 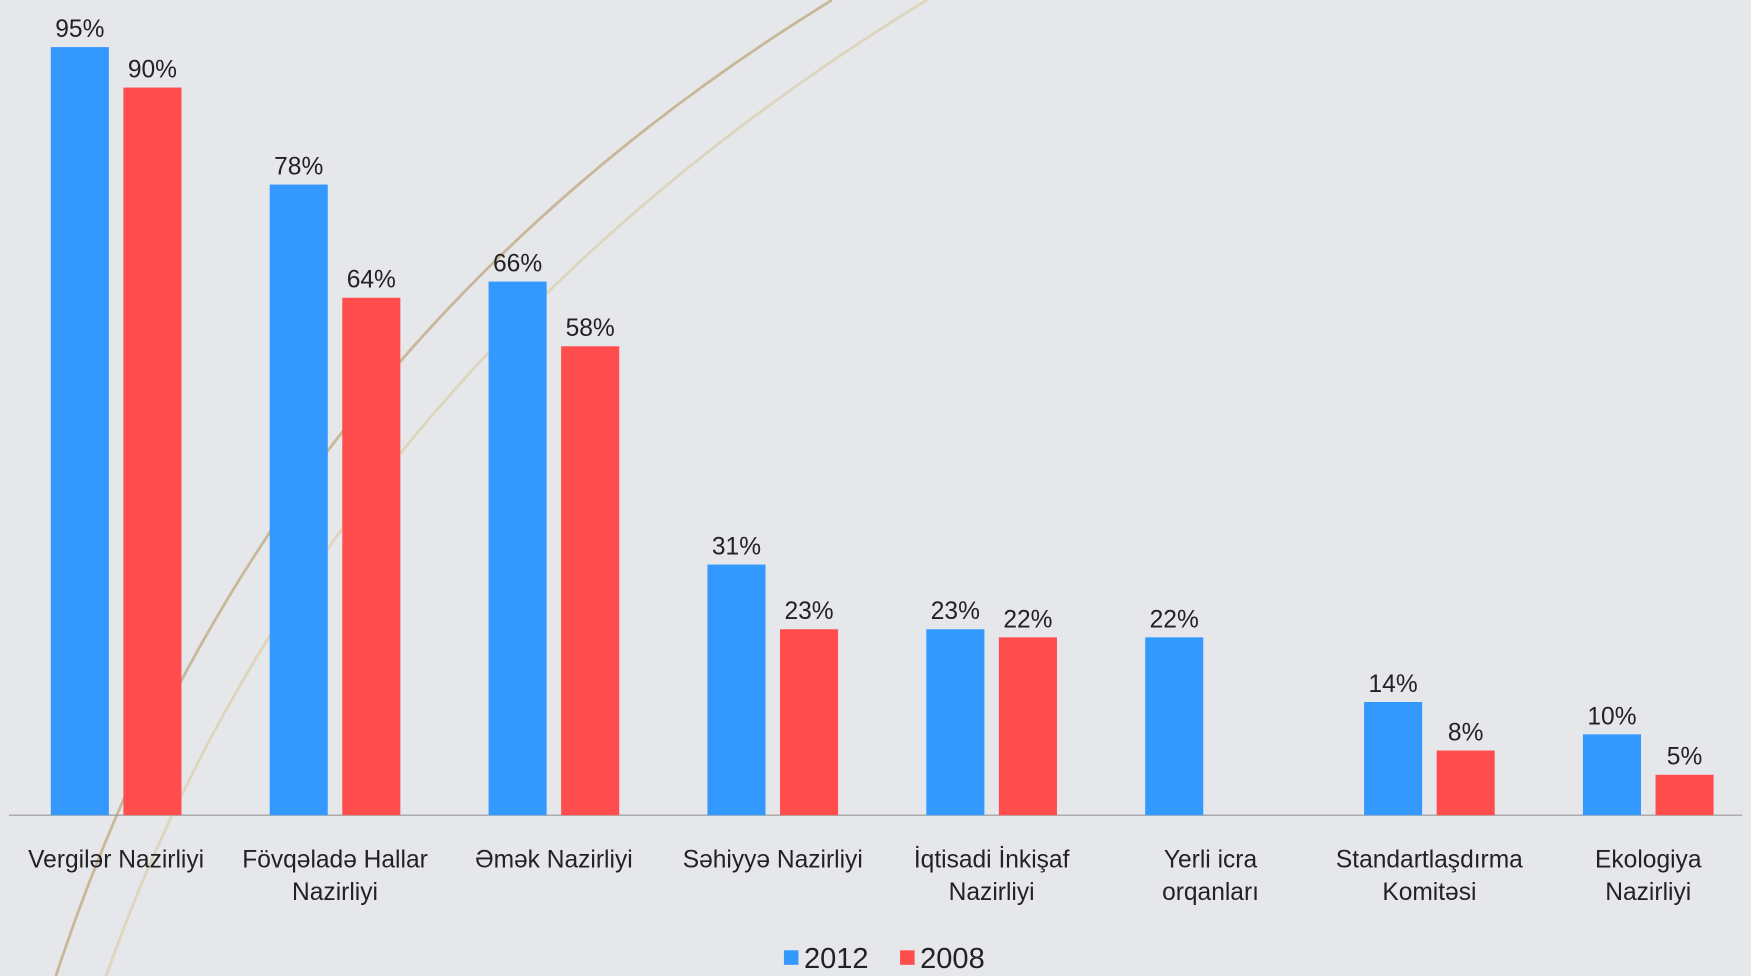 I want to click on x-tick-label: Yerli icra orqanları, so click(x=1210, y=876).